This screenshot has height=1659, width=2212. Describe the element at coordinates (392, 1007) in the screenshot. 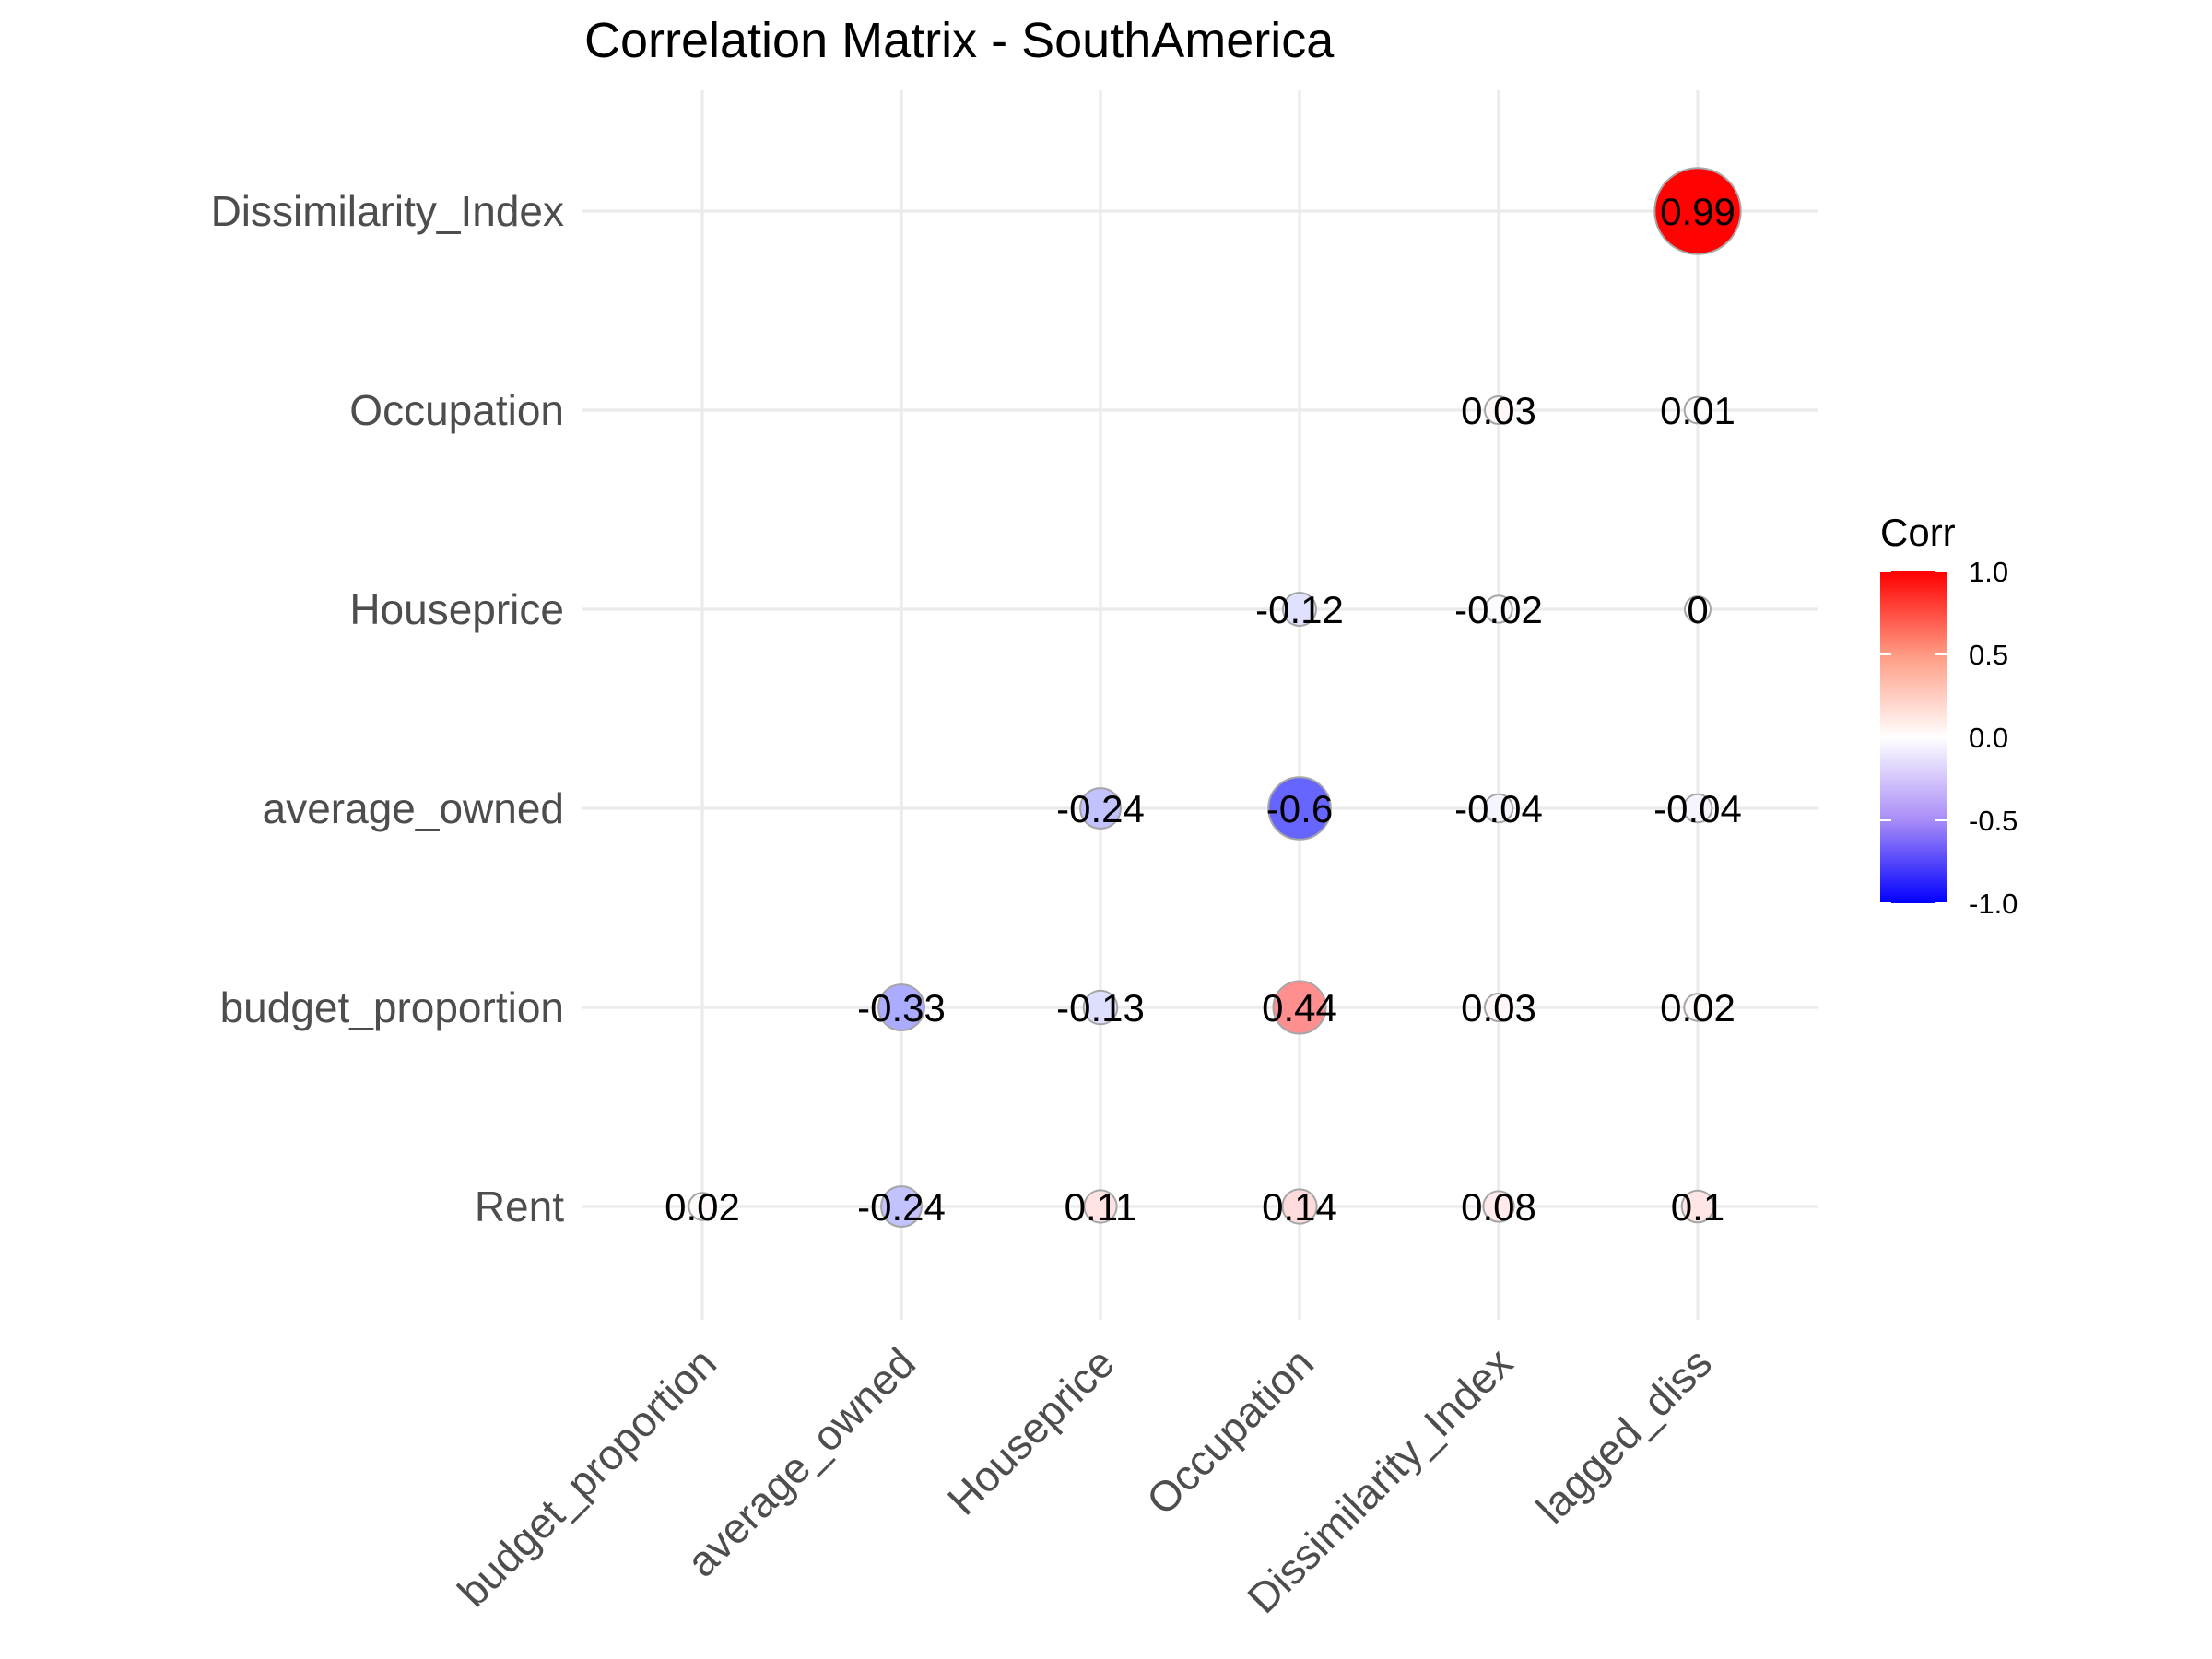

I see `y-tick-label-budget-proportion: budget_proportion` at that location.